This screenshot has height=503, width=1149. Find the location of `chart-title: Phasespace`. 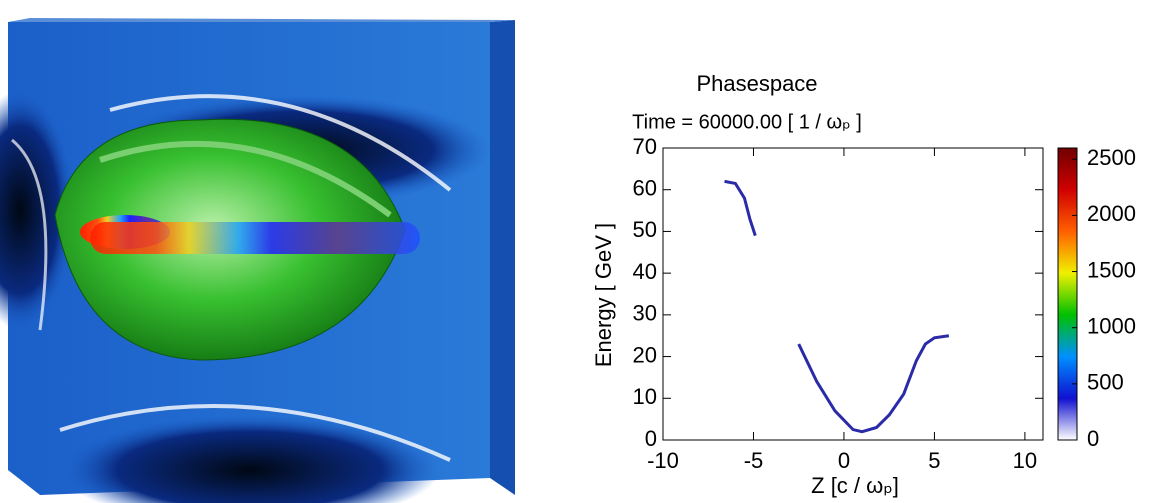

chart-title: Phasespace is located at coordinates (756, 83).